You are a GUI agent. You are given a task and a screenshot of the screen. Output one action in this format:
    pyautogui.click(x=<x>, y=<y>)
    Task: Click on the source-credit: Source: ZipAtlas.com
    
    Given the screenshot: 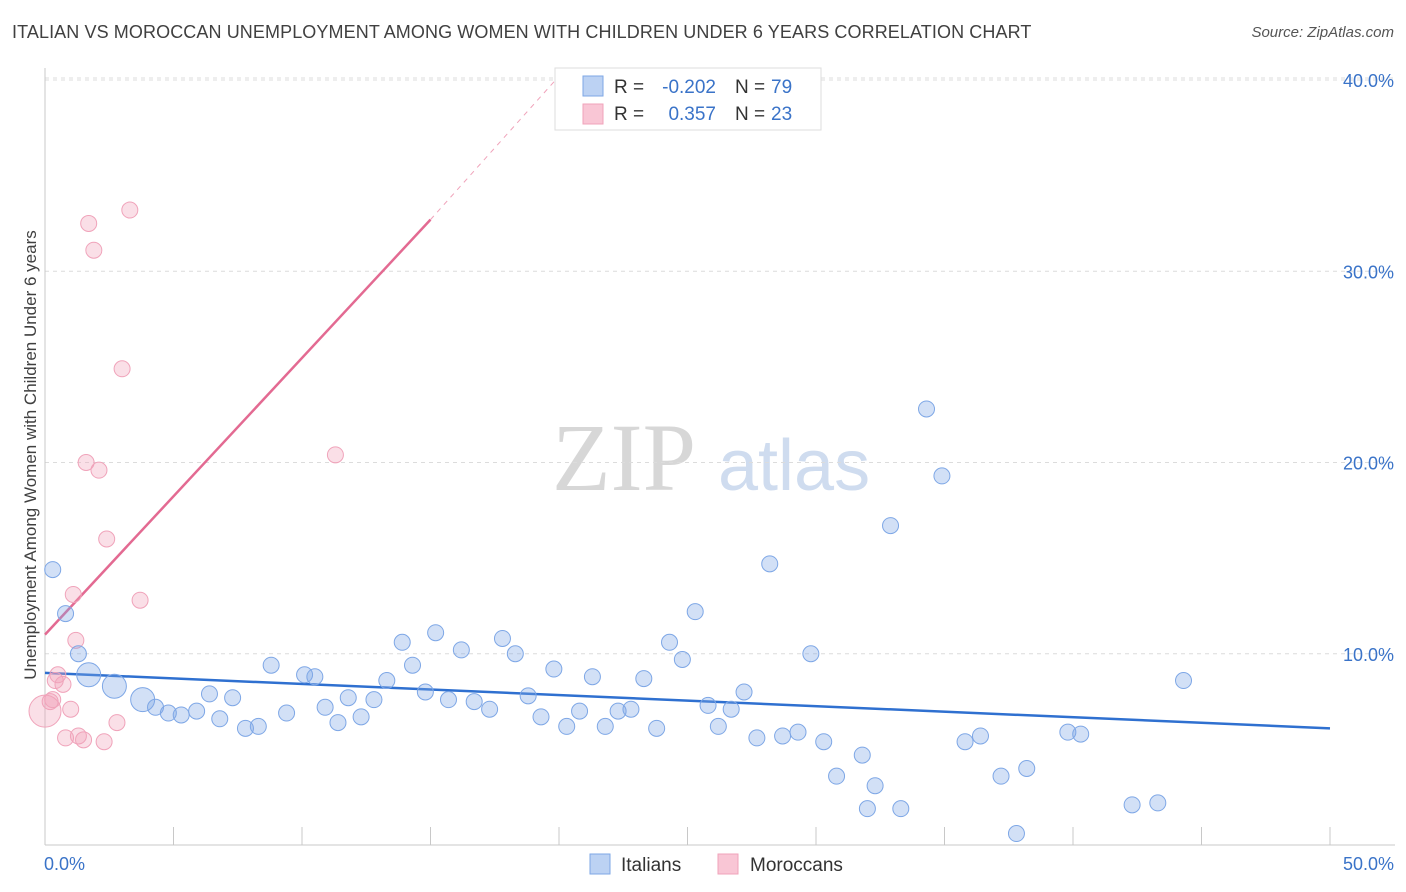 What is the action you would take?
    pyautogui.click(x=1322, y=32)
    